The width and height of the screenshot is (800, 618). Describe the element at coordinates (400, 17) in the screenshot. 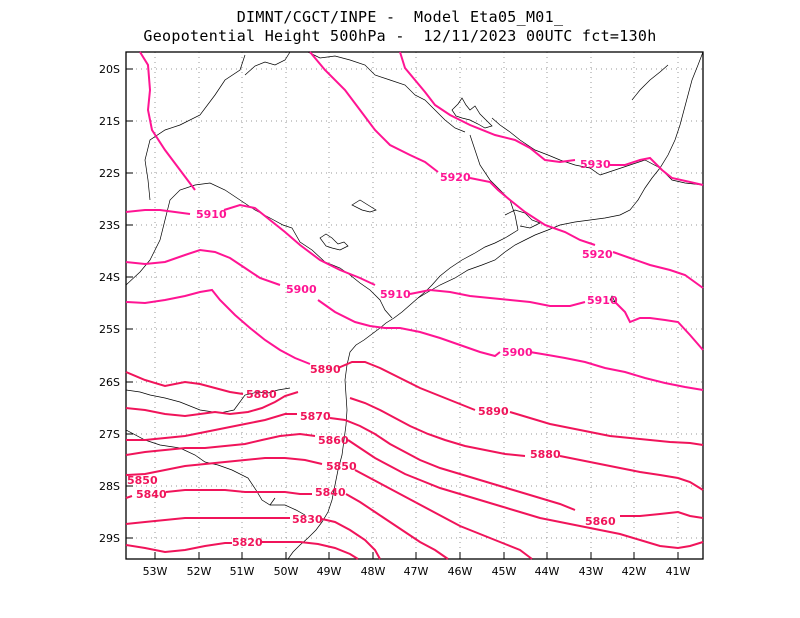

I see `map-title: DIMNT/CGCT/INPE - Model Eta05_M01_` at that location.